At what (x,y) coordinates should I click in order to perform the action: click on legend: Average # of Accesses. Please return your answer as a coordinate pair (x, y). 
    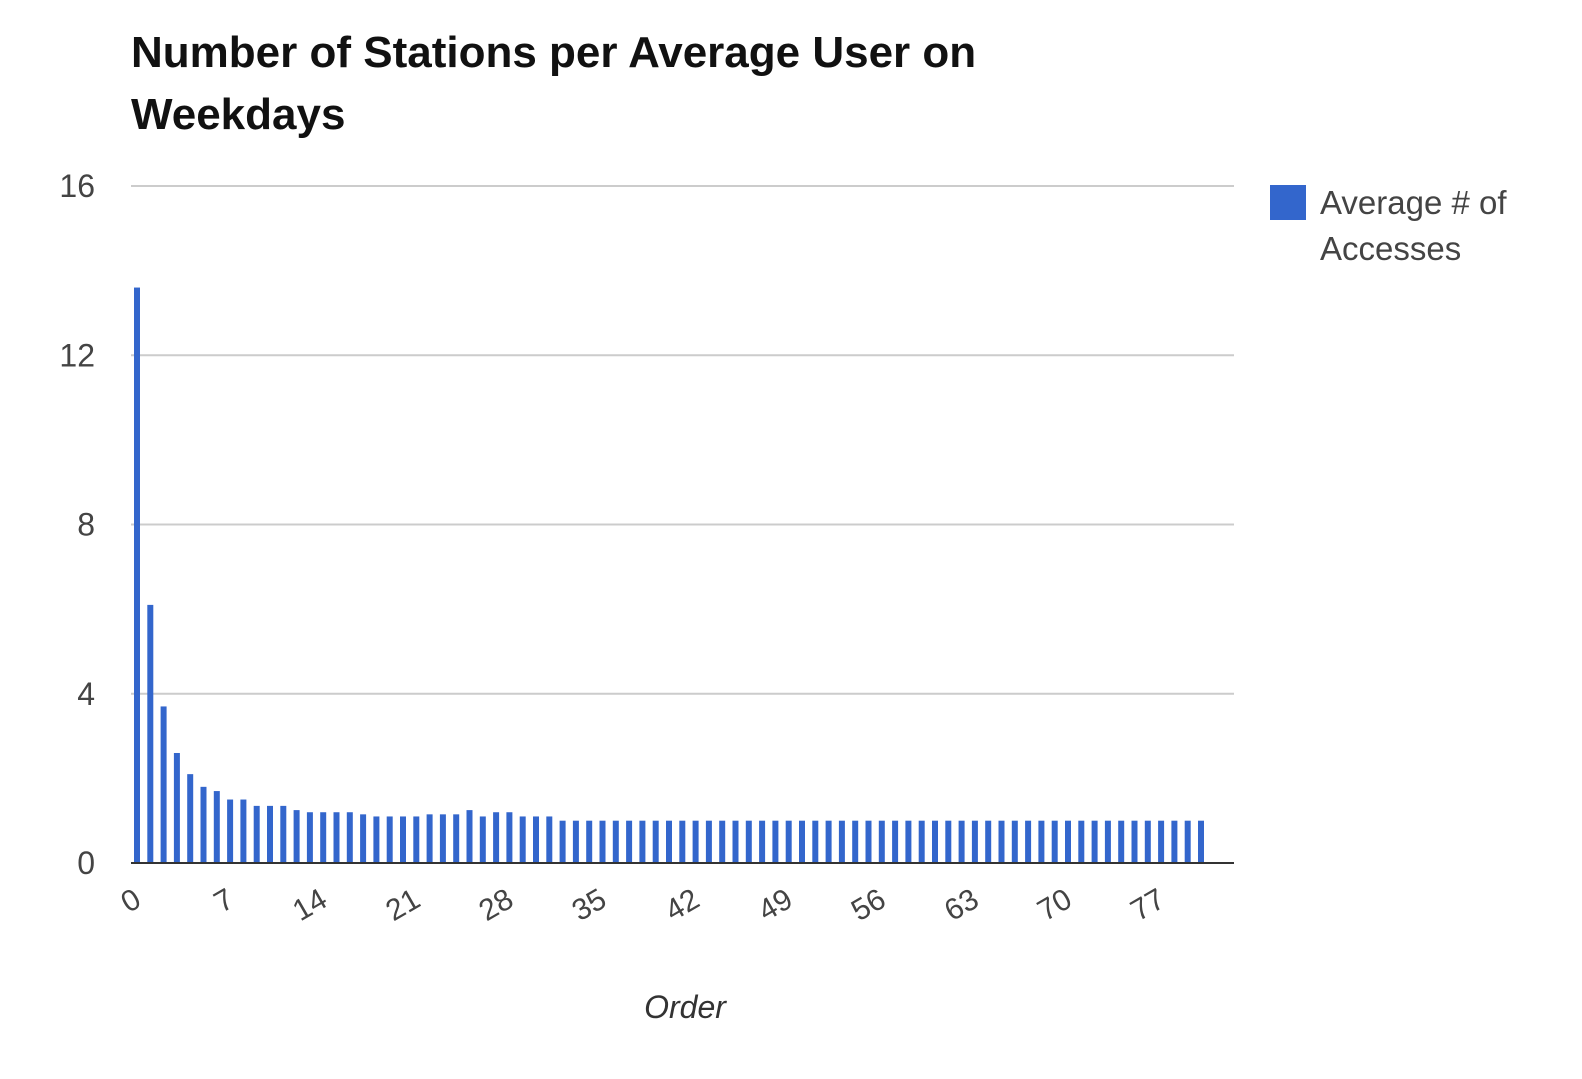
    Looking at the image, I should click on (1388, 225).